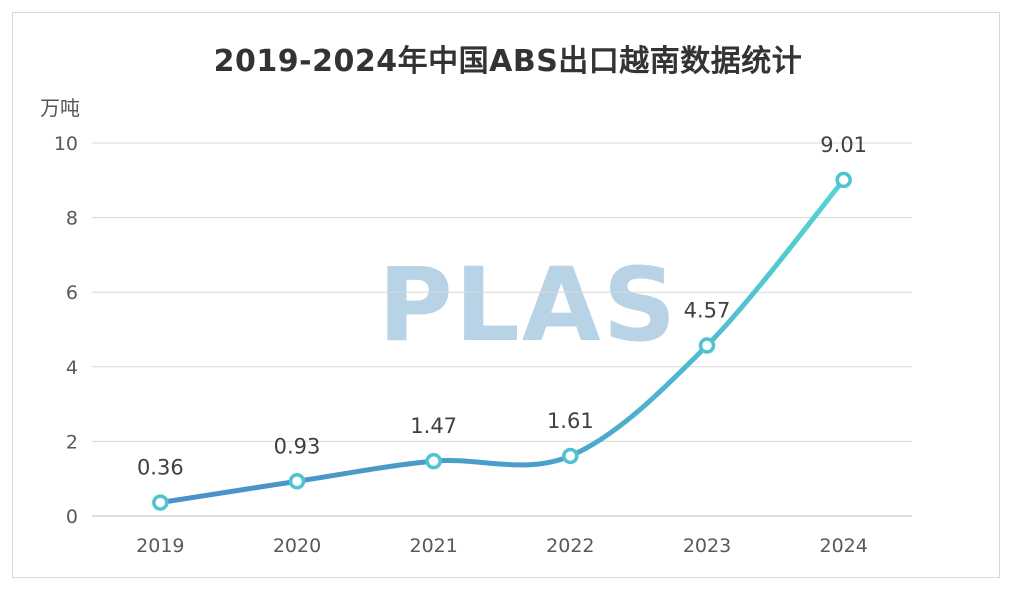 This screenshot has width=1016, height=596. I want to click on x-tick-label: 2023, so click(707, 546).